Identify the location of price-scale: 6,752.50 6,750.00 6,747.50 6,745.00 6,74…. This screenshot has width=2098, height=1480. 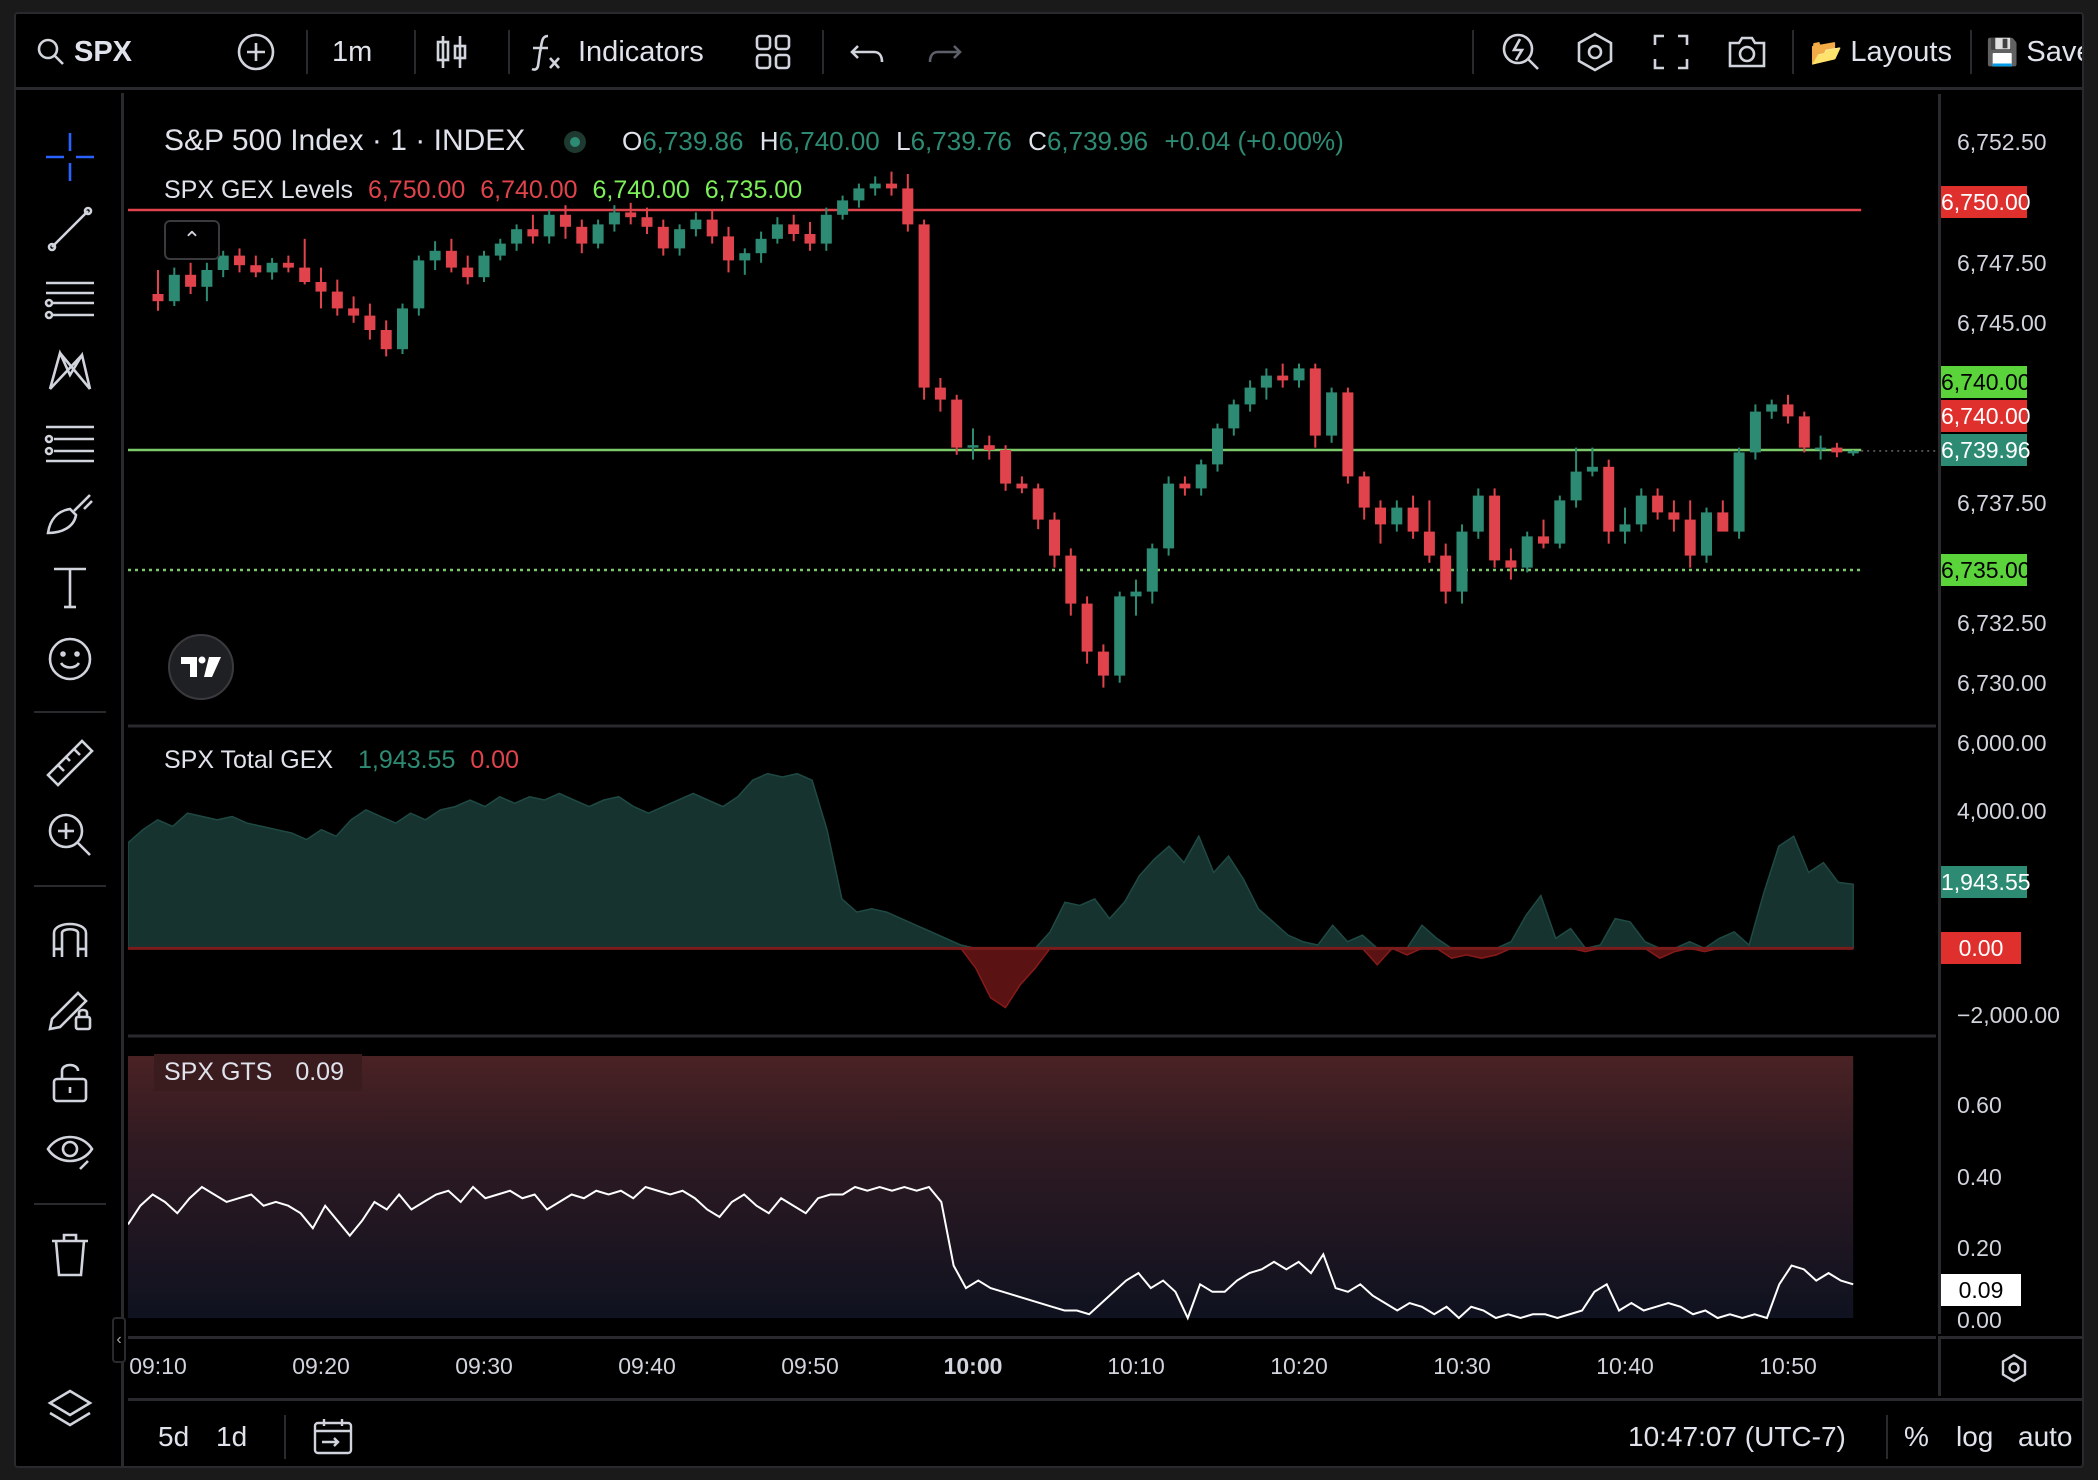
(2010, 714).